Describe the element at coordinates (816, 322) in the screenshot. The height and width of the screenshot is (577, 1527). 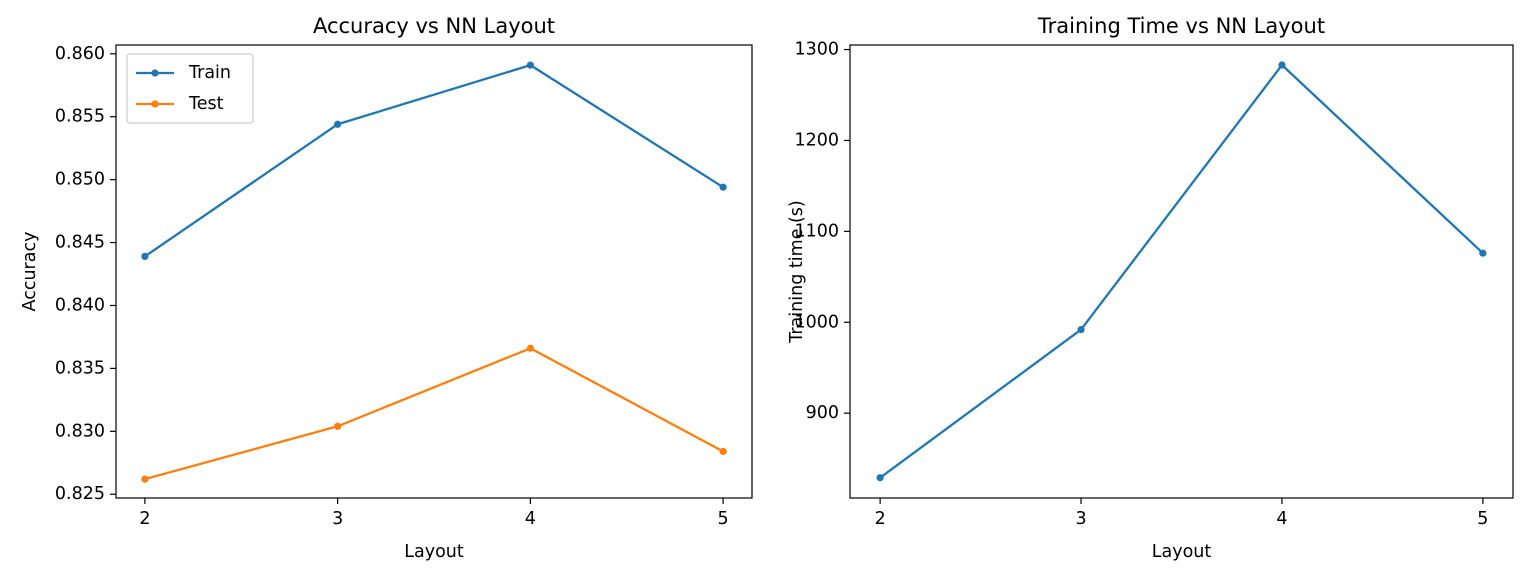
I see `y-tick-label: 1000` at that location.